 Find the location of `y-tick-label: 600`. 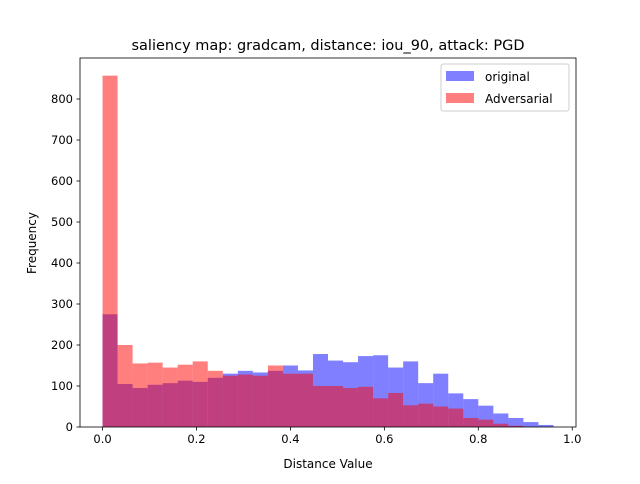

y-tick-label: 600 is located at coordinates (62, 181).